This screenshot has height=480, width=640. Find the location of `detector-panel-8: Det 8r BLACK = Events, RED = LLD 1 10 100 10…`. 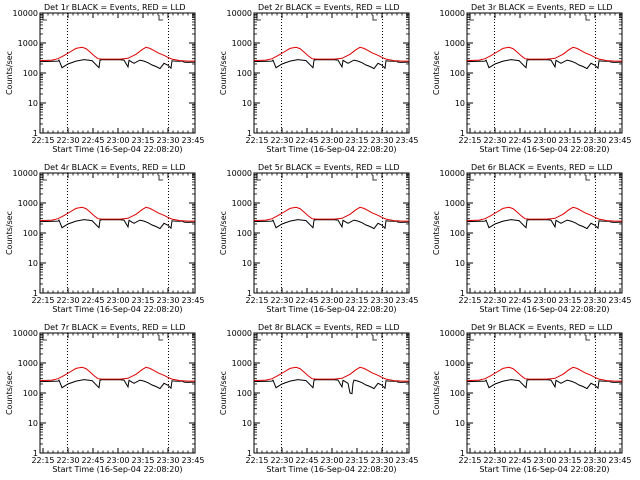

detector-panel-8: Det 8r BLACK = Events, RED = LLD 1 10 100 10… is located at coordinates (319, 398).